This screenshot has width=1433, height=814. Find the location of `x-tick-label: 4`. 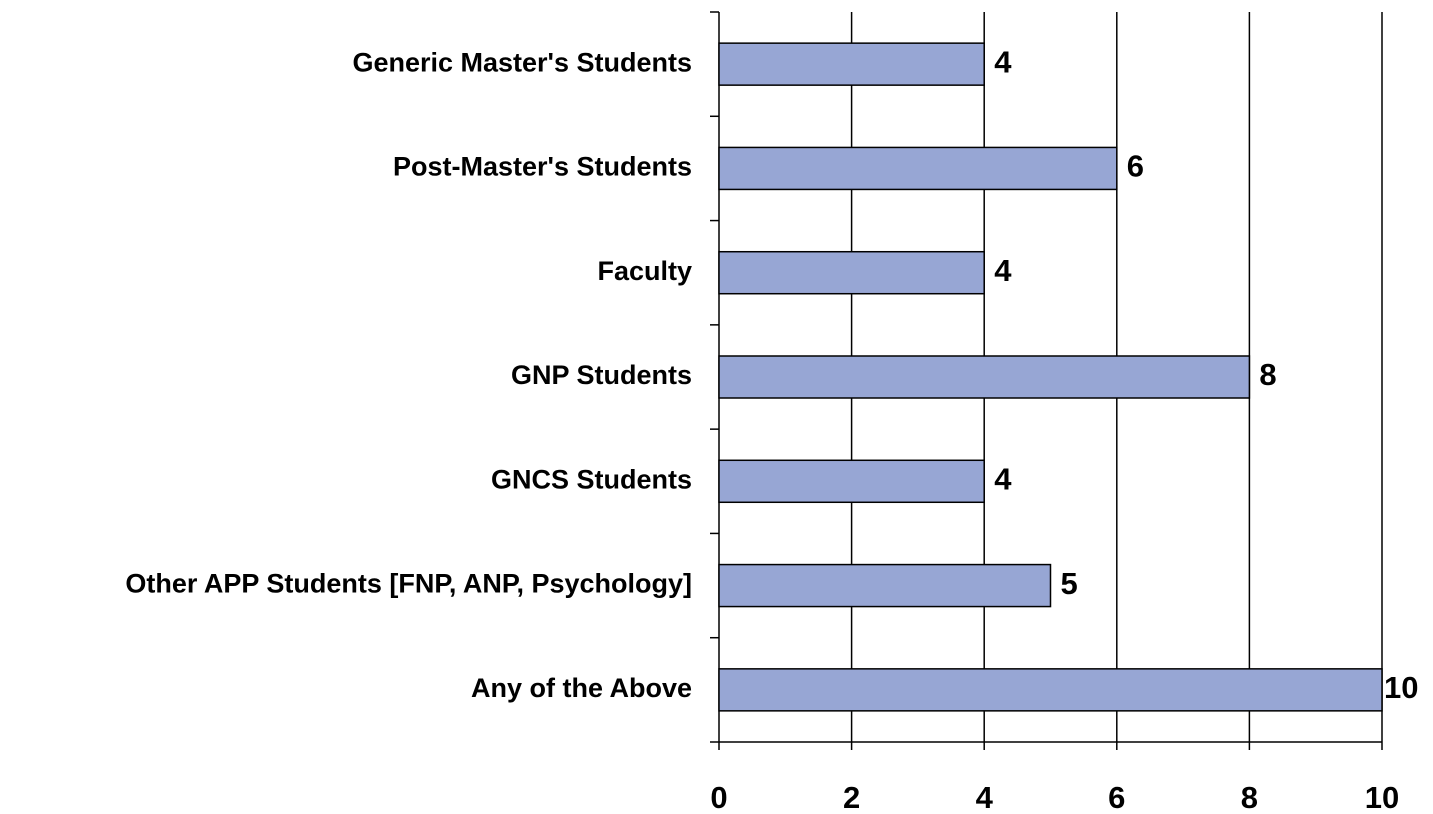

x-tick-label: 4 is located at coordinates (985, 797).